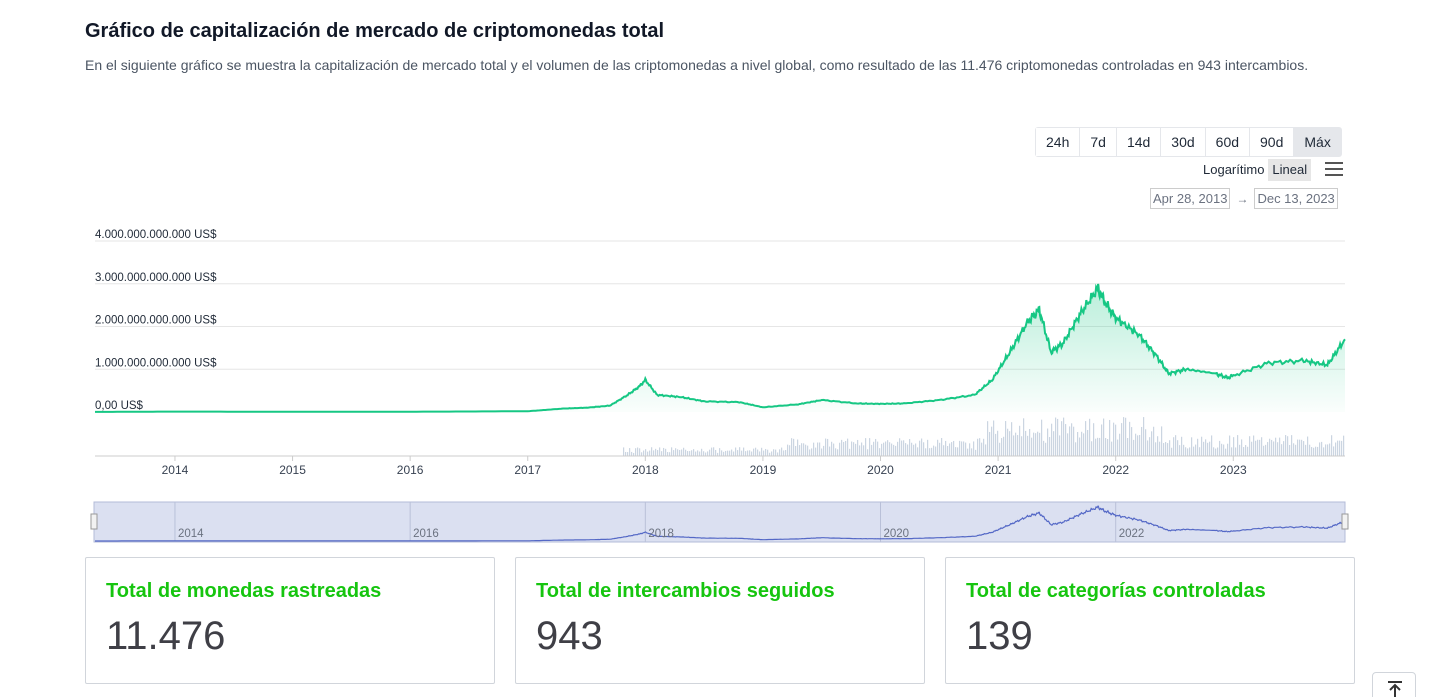 Image resolution: width=1440 pixels, height=697 pixels. I want to click on scale-linear-button: Lineal, so click(1290, 170).